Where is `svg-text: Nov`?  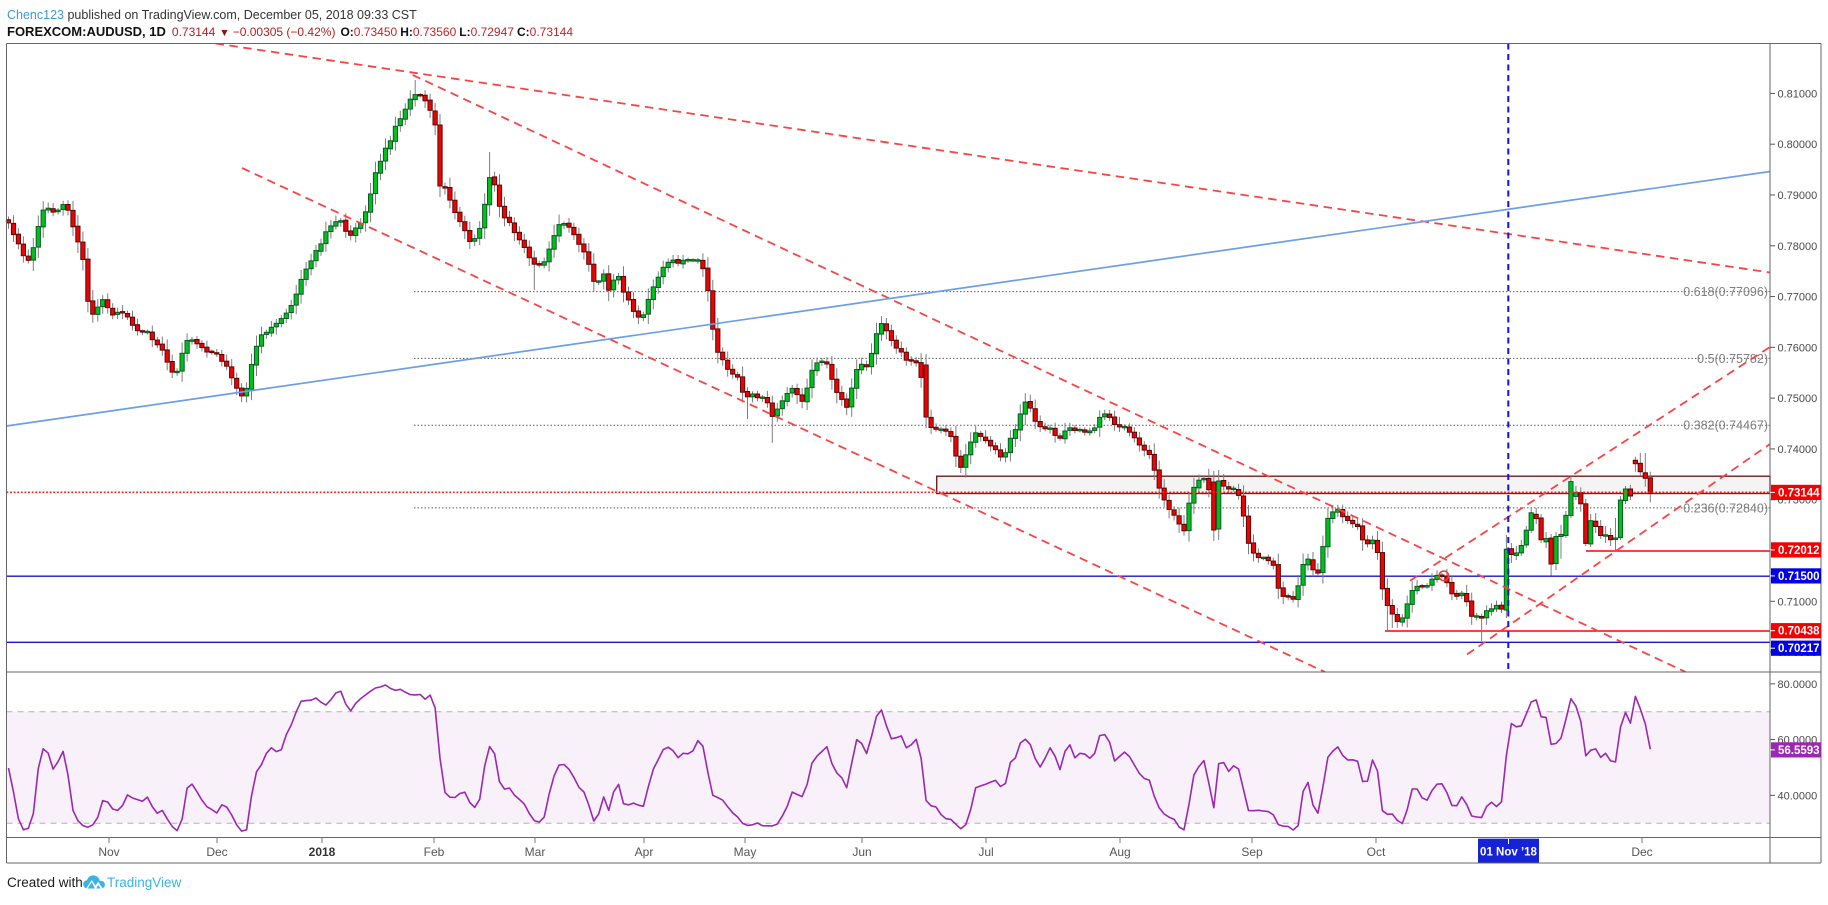 svg-text: Nov is located at coordinates (108, 852).